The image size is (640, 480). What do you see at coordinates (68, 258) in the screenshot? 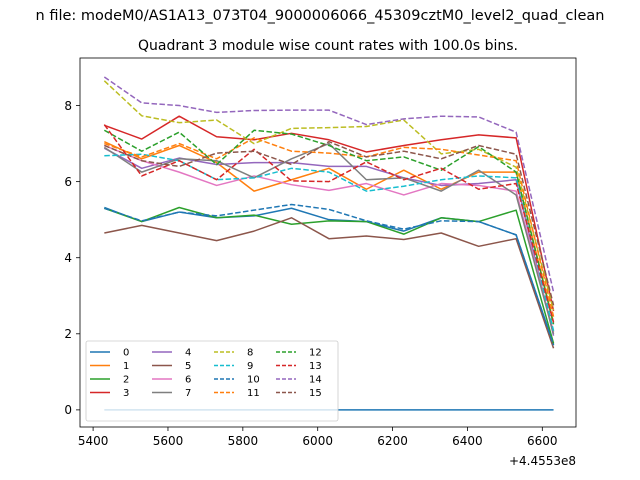
I see `y-tick-label: 4` at bounding box center [68, 258].